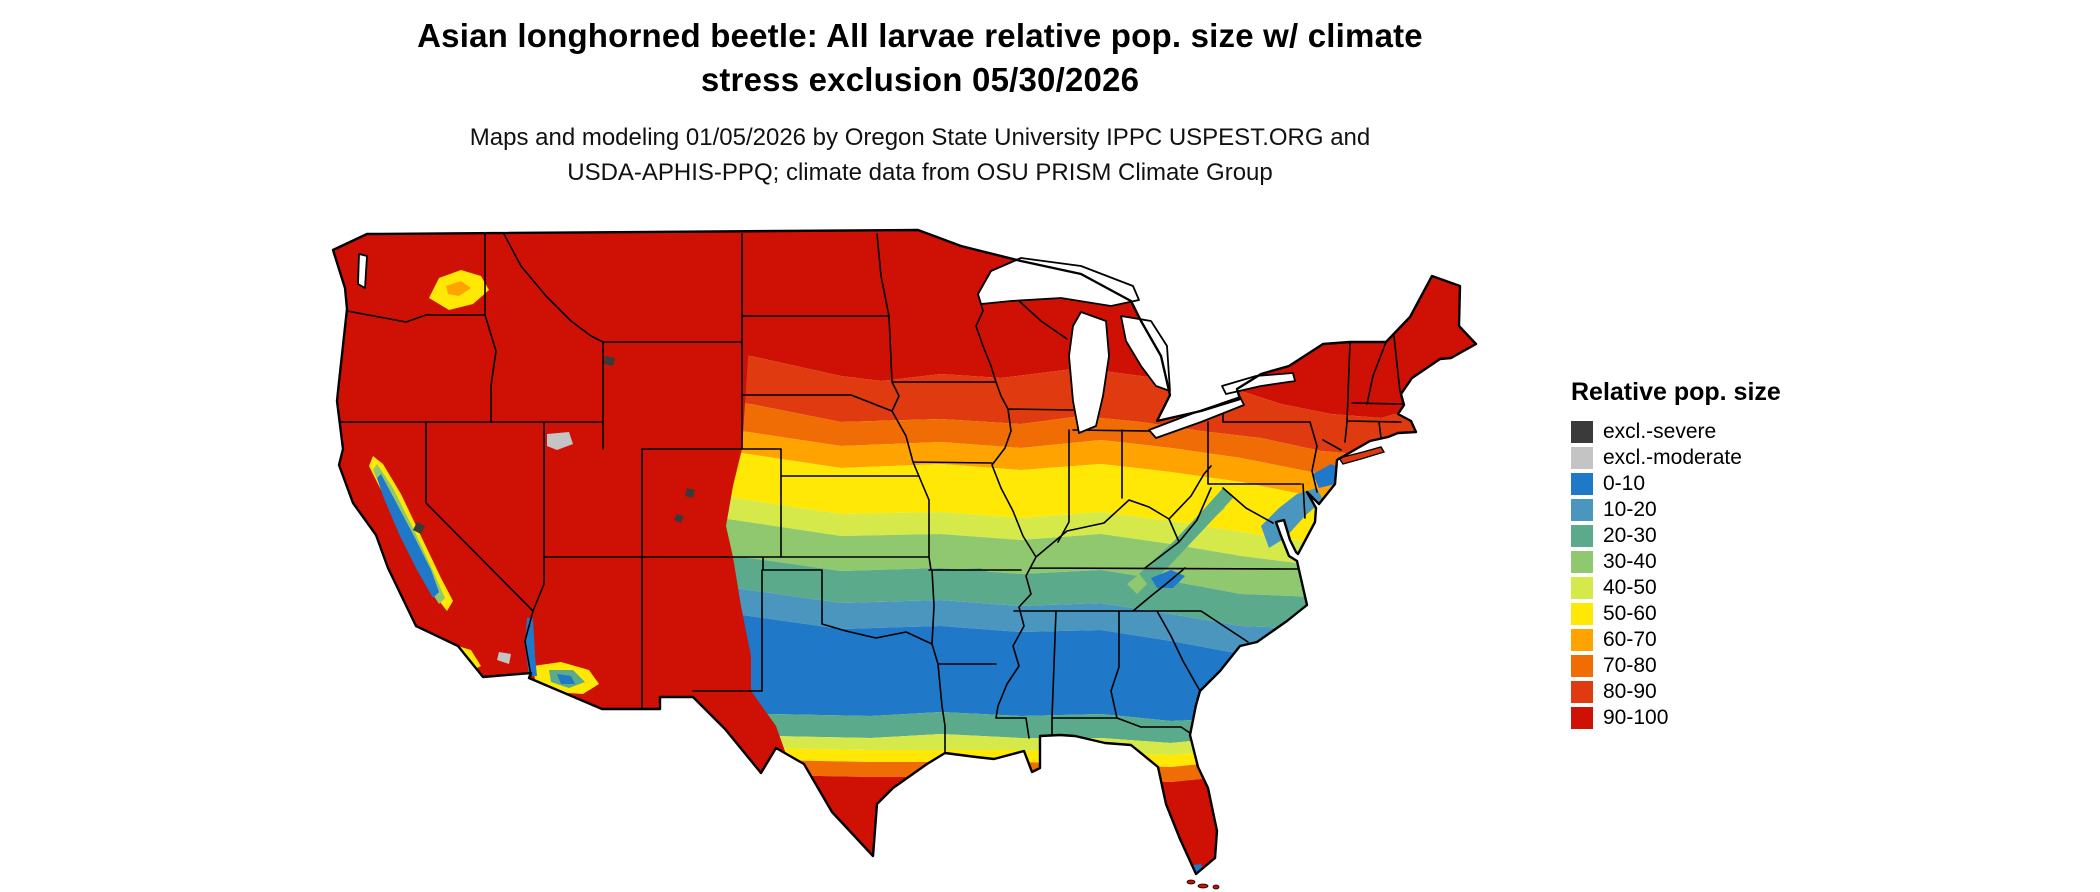 The image size is (2100, 892). I want to click on legend-label: 30-40, so click(1630, 561).